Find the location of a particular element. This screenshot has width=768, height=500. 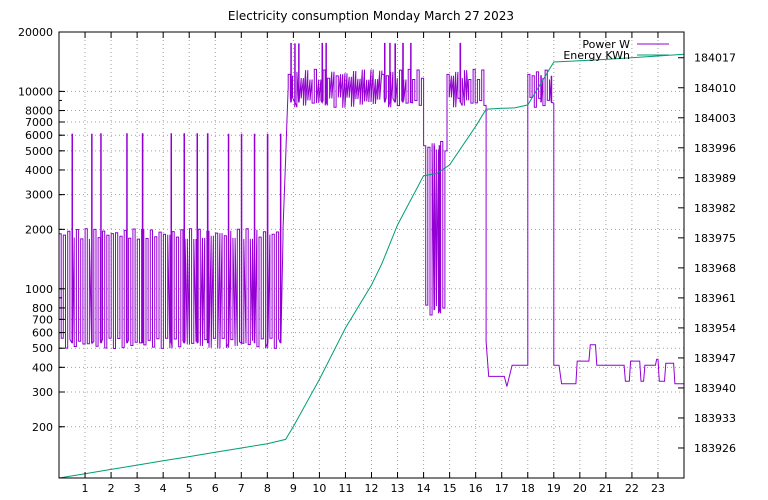

y-right-tick-label: 183996 is located at coordinates (715, 148).